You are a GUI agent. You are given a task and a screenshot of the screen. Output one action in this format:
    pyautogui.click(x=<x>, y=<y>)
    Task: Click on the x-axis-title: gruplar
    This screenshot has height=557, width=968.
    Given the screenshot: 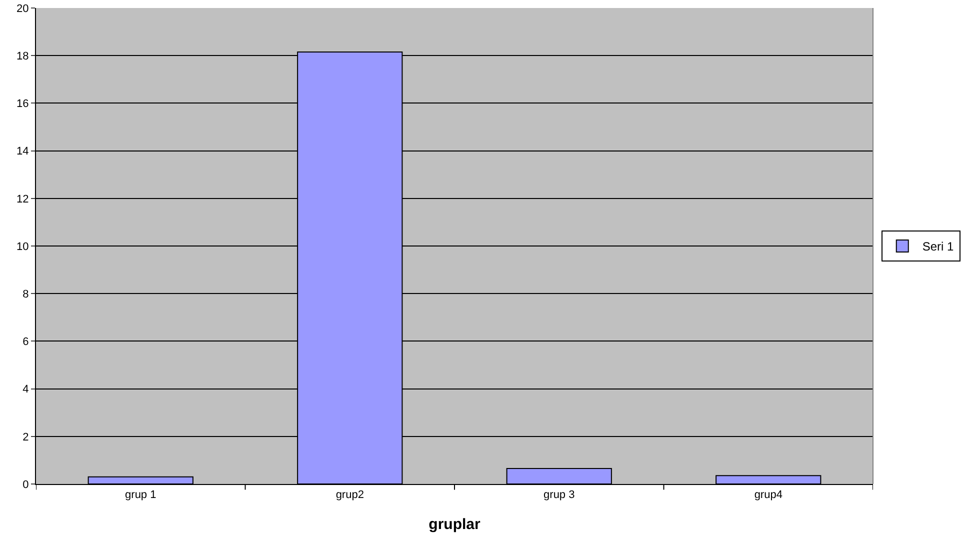 What is the action you would take?
    pyautogui.click(x=454, y=525)
    